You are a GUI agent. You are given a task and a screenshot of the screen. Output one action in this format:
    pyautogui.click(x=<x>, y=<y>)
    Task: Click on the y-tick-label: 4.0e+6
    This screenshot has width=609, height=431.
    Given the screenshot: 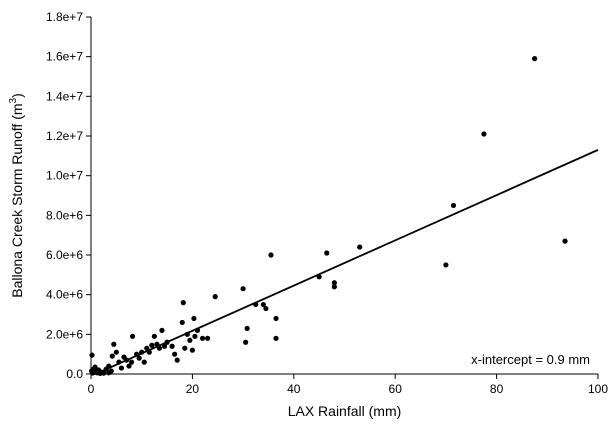 What is the action you would take?
    pyautogui.click(x=64, y=295)
    